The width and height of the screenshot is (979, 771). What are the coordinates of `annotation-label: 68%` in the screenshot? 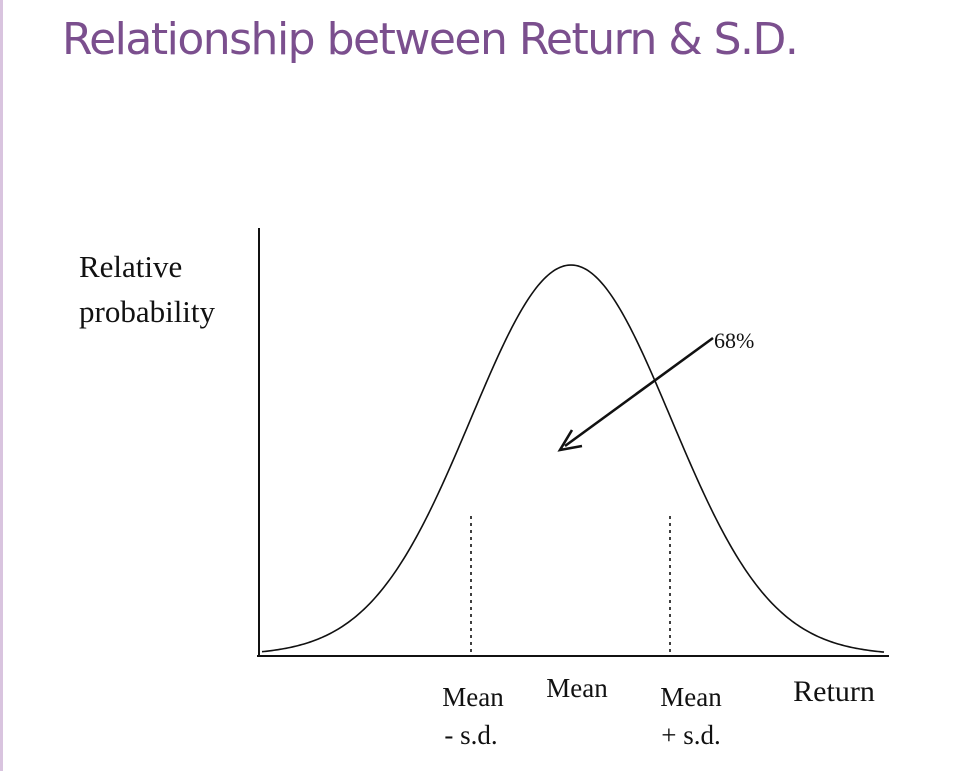 It's located at (734, 340).